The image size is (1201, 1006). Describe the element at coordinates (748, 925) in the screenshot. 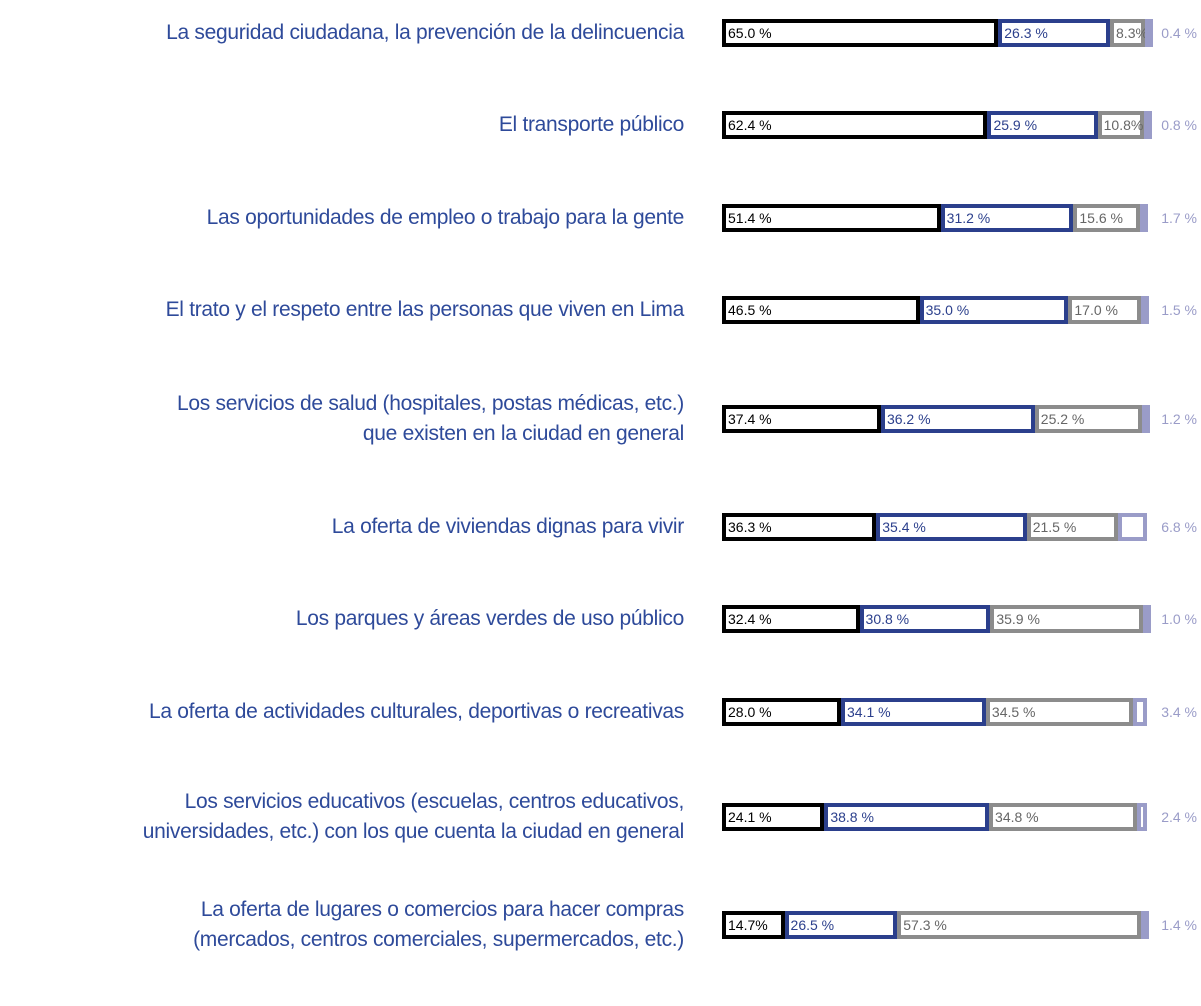

I see `value-label: 14.7%` at that location.